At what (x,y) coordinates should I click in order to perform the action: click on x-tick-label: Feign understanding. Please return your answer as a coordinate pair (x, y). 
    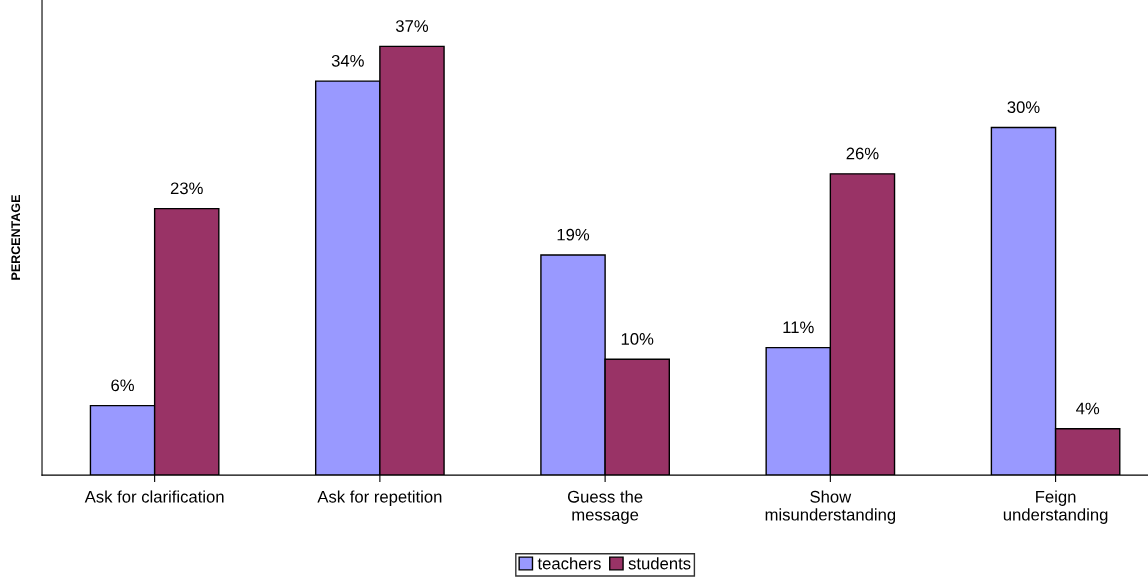
    Looking at the image, I should click on (1055, 507).